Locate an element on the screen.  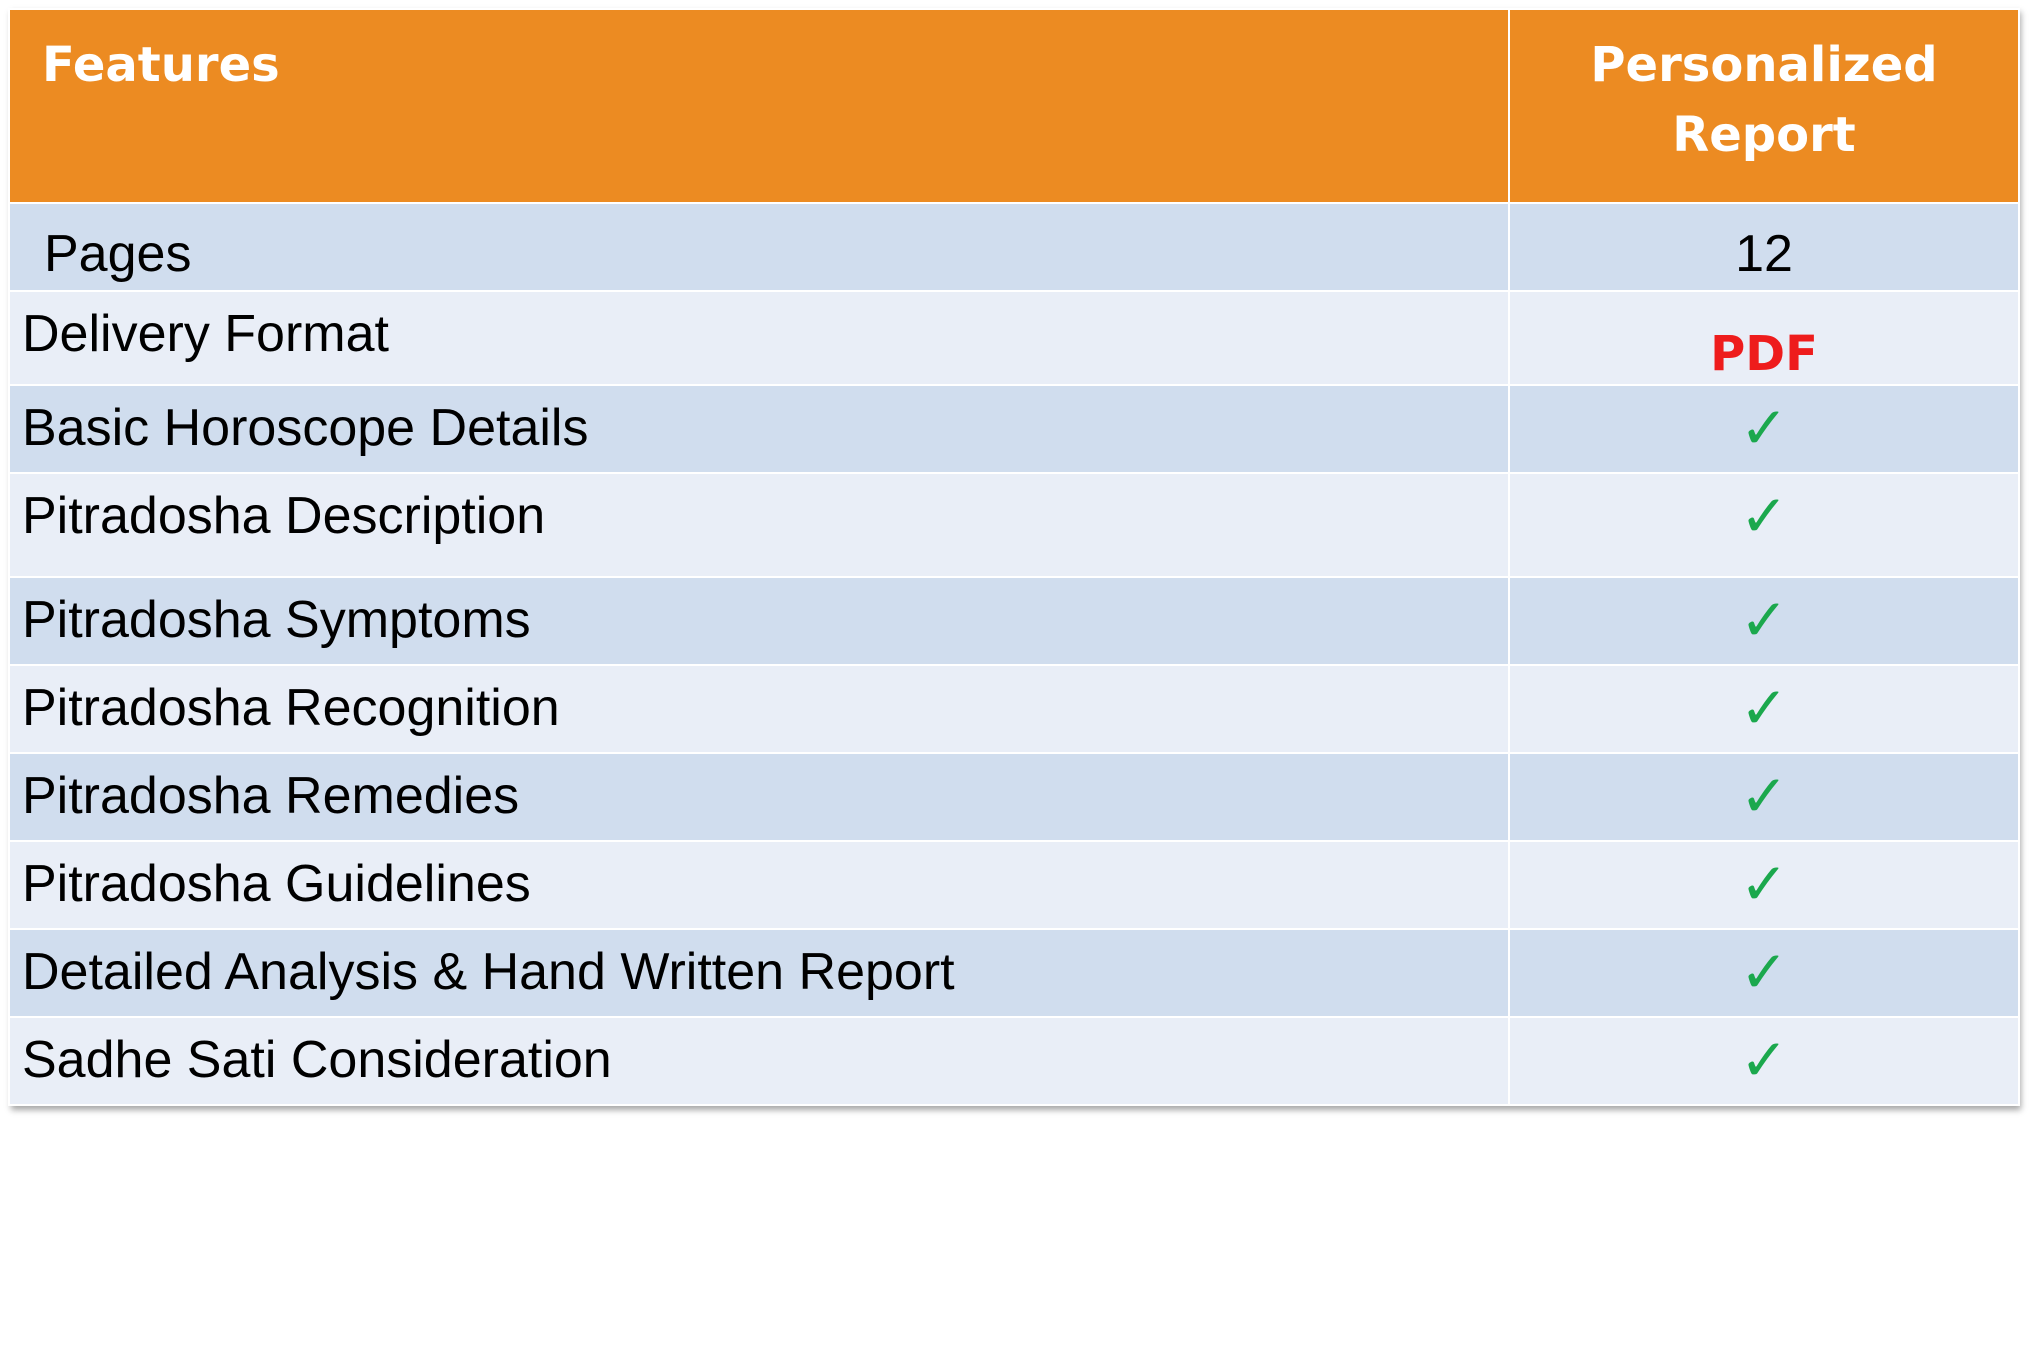
feature-pages: Pages is located at coordinates (759, 247).